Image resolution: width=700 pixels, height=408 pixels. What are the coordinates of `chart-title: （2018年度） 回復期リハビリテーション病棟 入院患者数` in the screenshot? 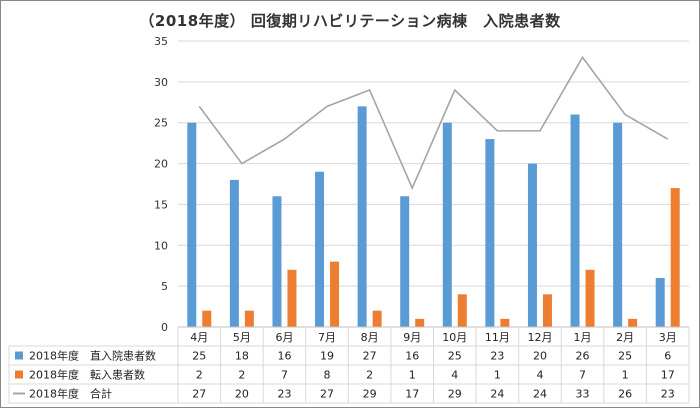 It's located at (350, 21).